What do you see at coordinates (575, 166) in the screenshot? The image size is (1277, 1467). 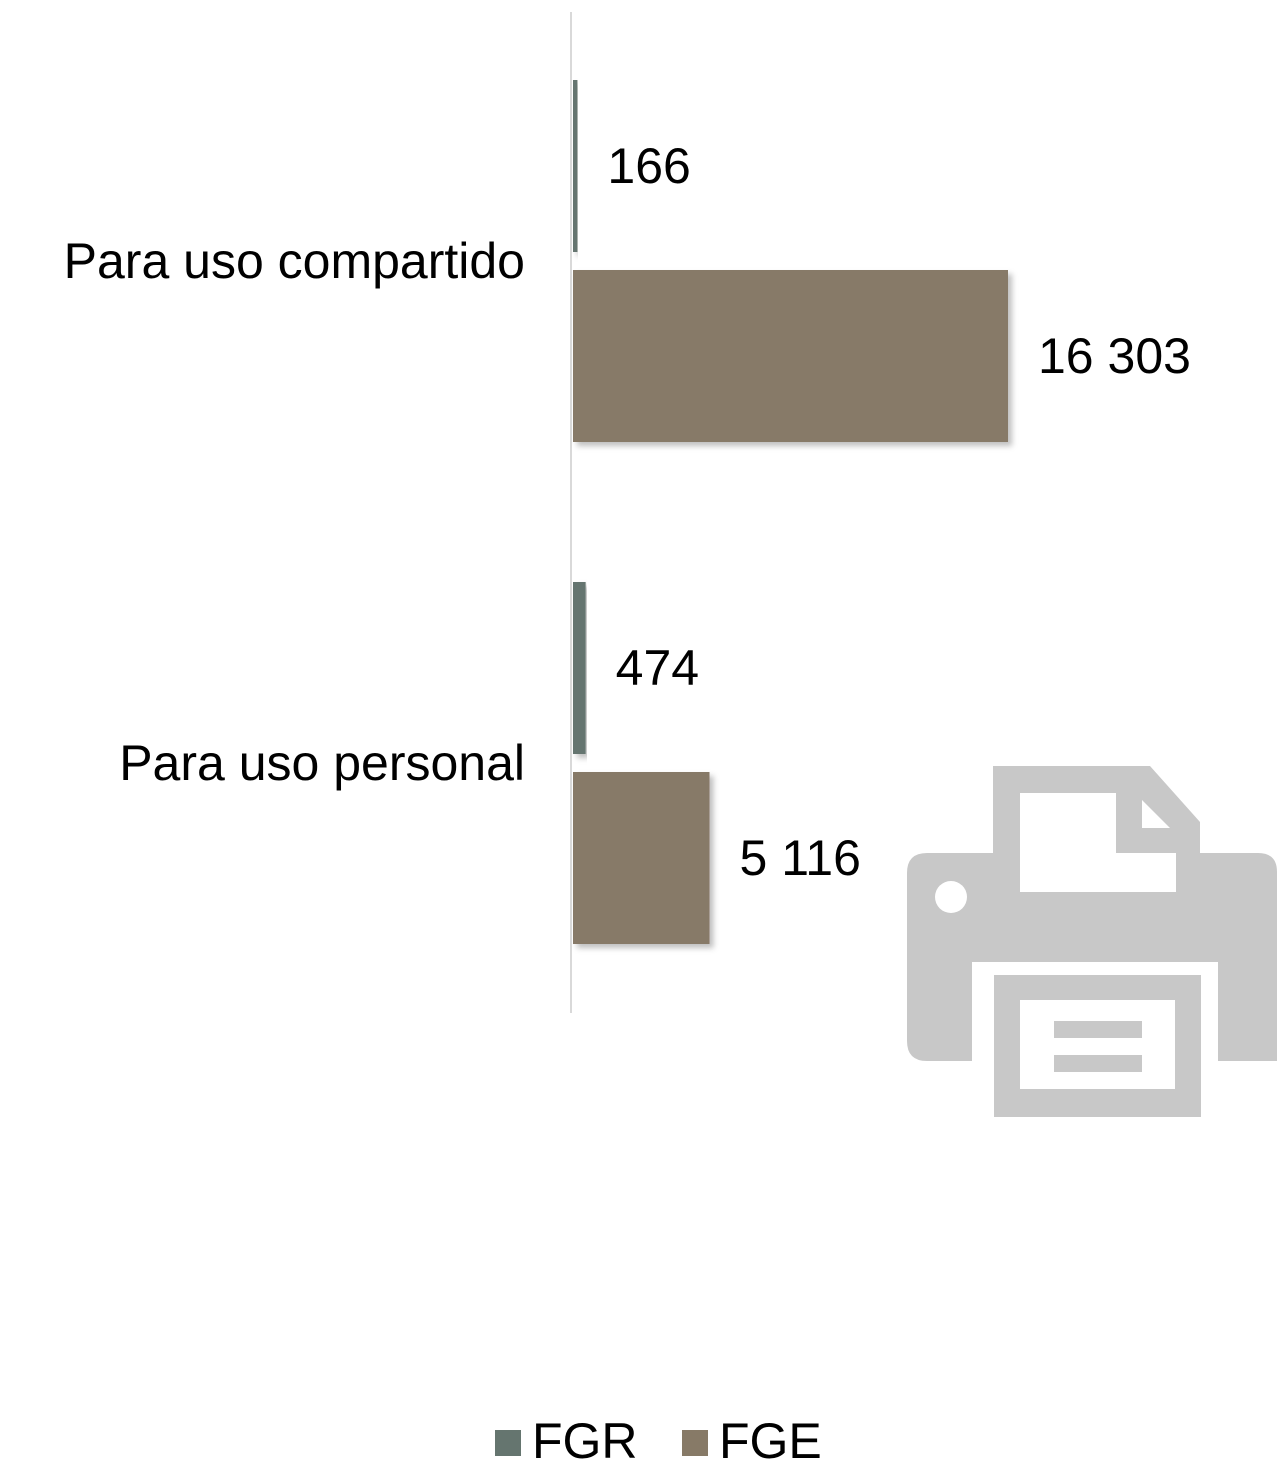 I see `bar-fgr-shared-use` at bounding box center [575, 166].